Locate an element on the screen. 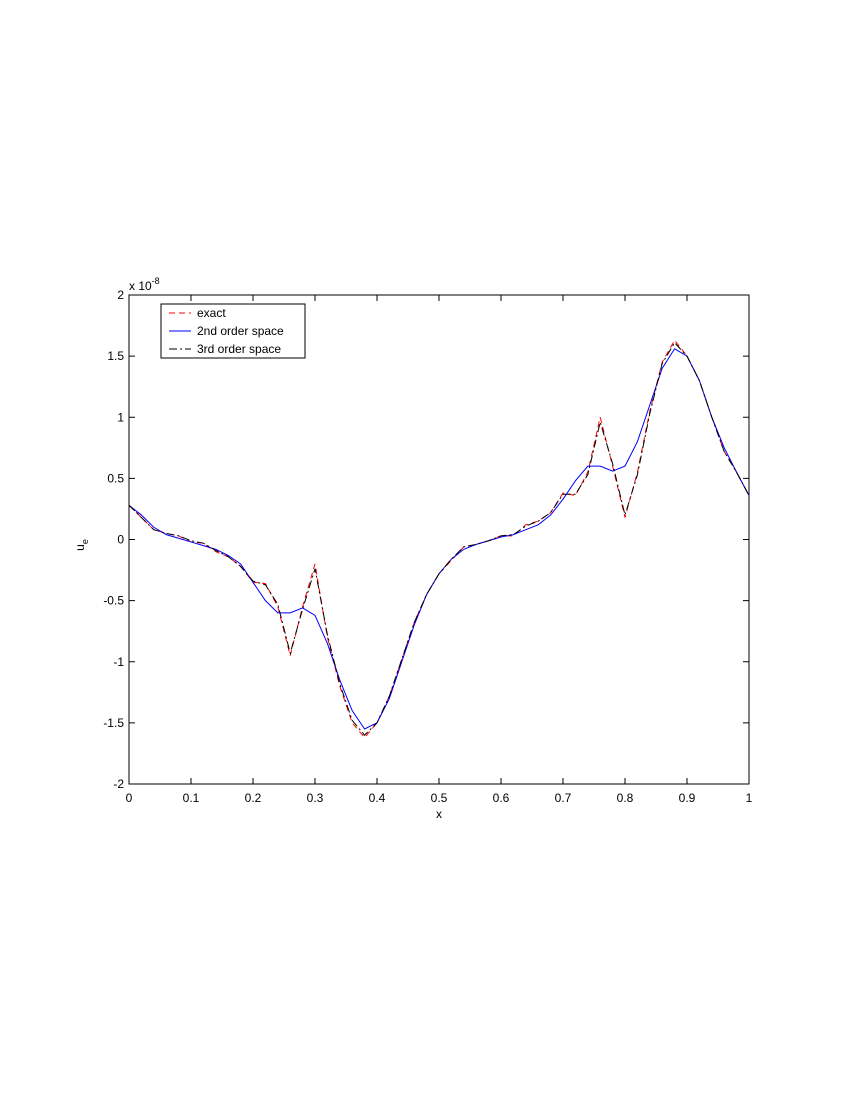 This screenshot has height=1105, width=850. y-tick-label: -1.5 is located at coordinates (113, 723).